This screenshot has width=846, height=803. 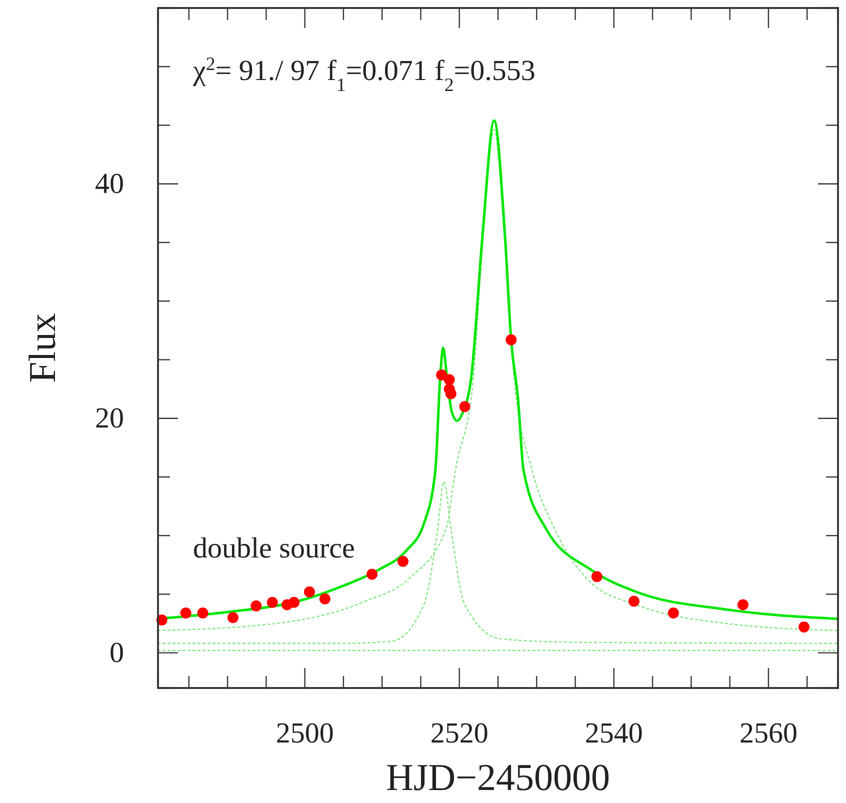 I want to click on annotation: double source, so click(x=274, y=548).